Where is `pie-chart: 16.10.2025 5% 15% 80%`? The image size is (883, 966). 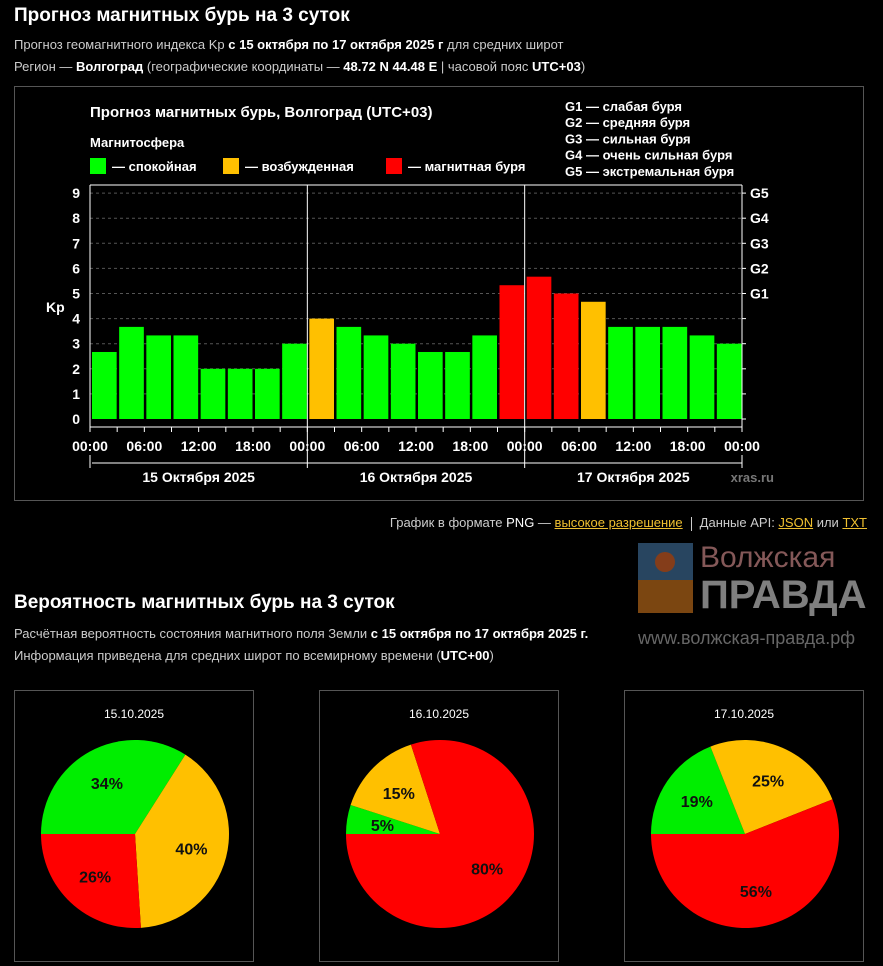 pie-chart: 16.10.2025 5% 15% 80% is located at coordinates (440, 817).